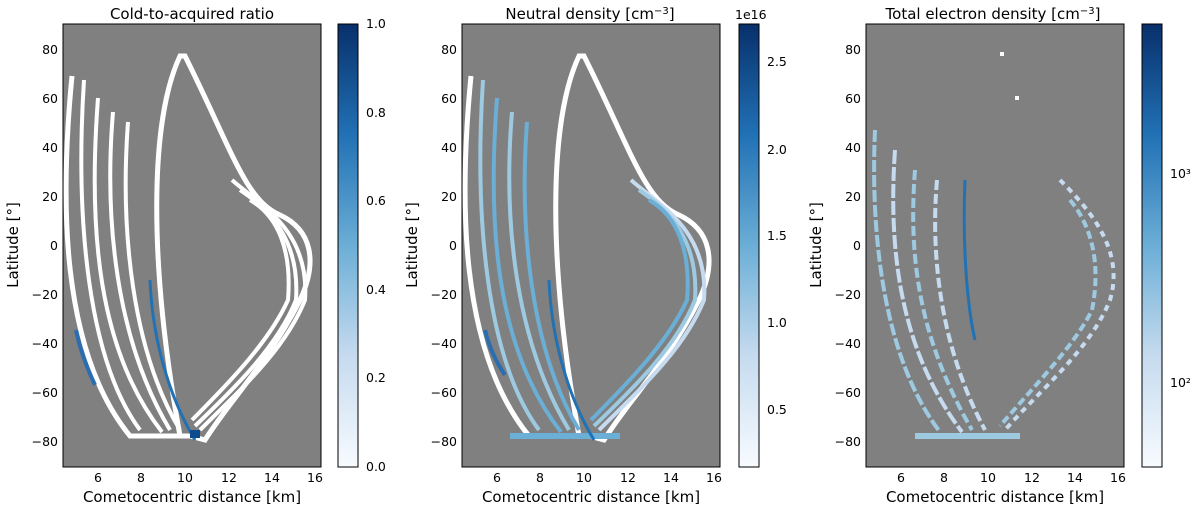 This screenshot has width=1200, height=512. What do you see at coordinates (444, 294) in the screenshot?
I see `y-tick-2-m20: −20` at bounding box center [444, 294].